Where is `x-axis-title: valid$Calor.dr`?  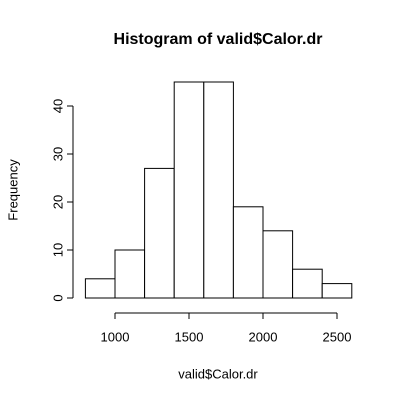
x-axis-title: valid$Calor.dr is located at coordinates (218, 373).